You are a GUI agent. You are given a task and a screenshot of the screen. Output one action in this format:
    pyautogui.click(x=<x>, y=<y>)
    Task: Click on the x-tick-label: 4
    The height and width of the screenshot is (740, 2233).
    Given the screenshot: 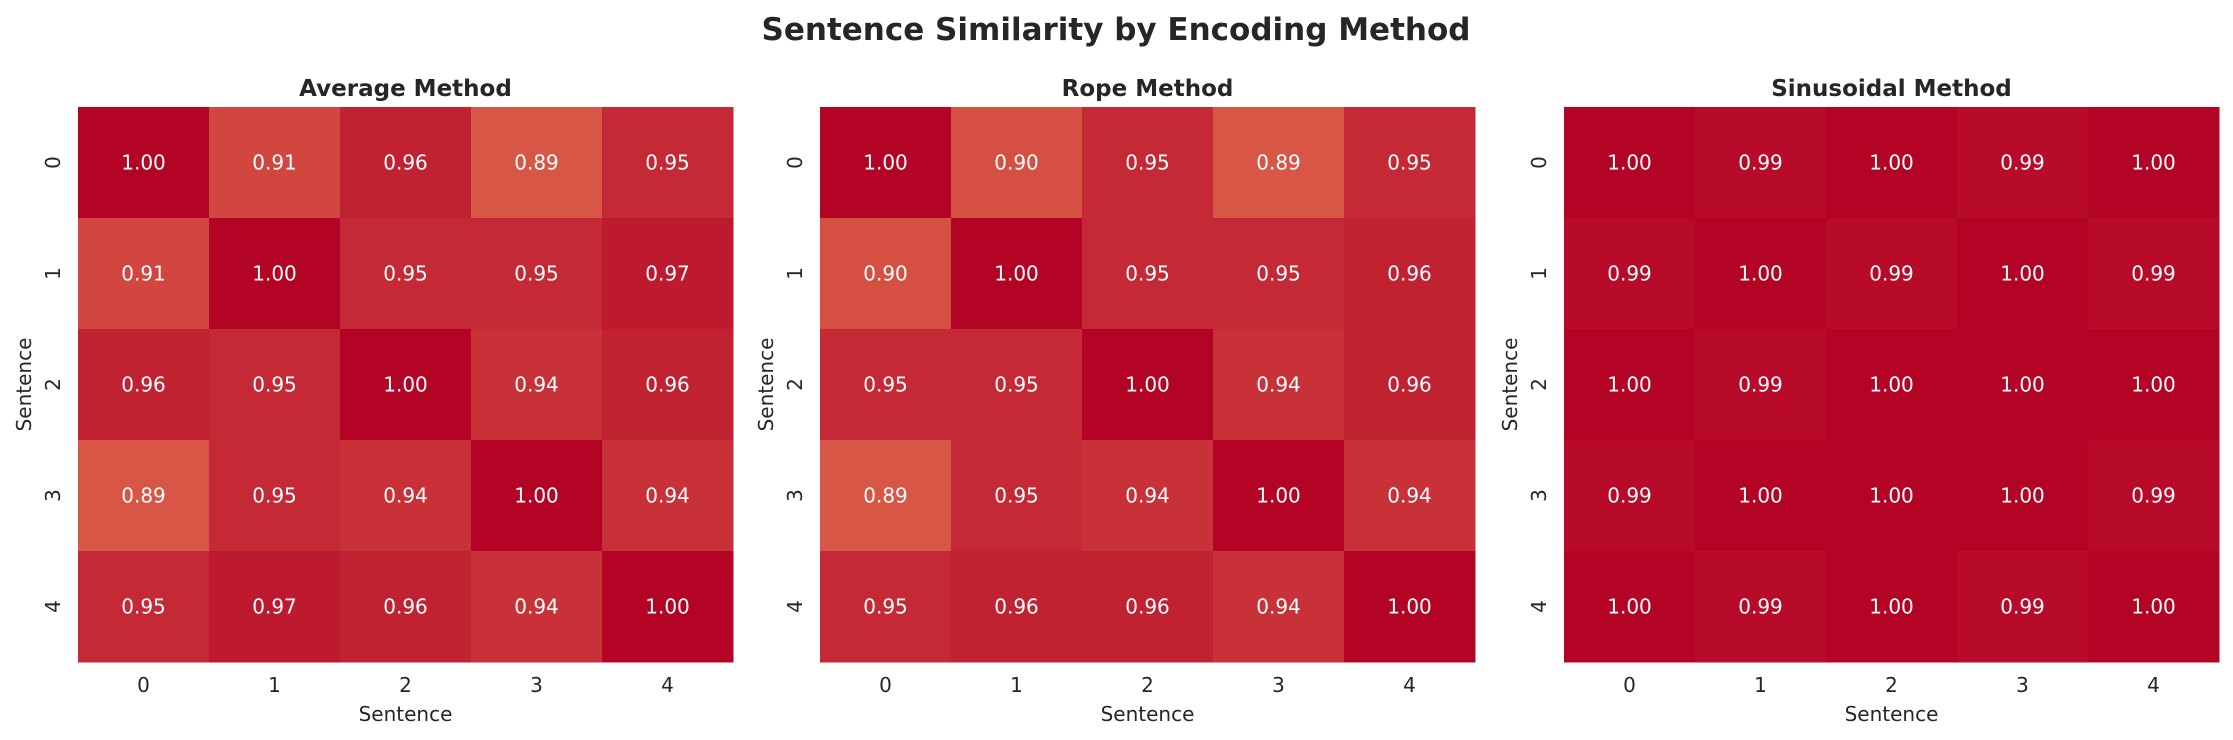 What is the action you would take?
    pyautogui.click(x=667, y=685)
    